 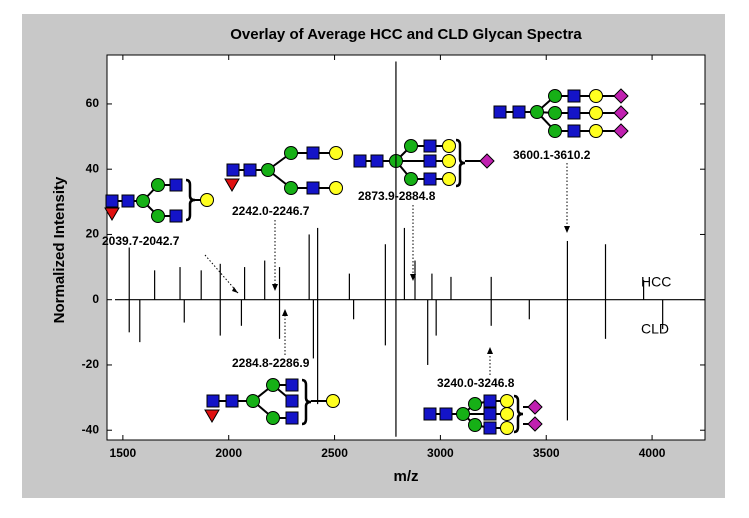 What do you see at coordinates (95, 299) in the screenshot?
I see `y-tick-label: 0` at bounding box center [95, 299].